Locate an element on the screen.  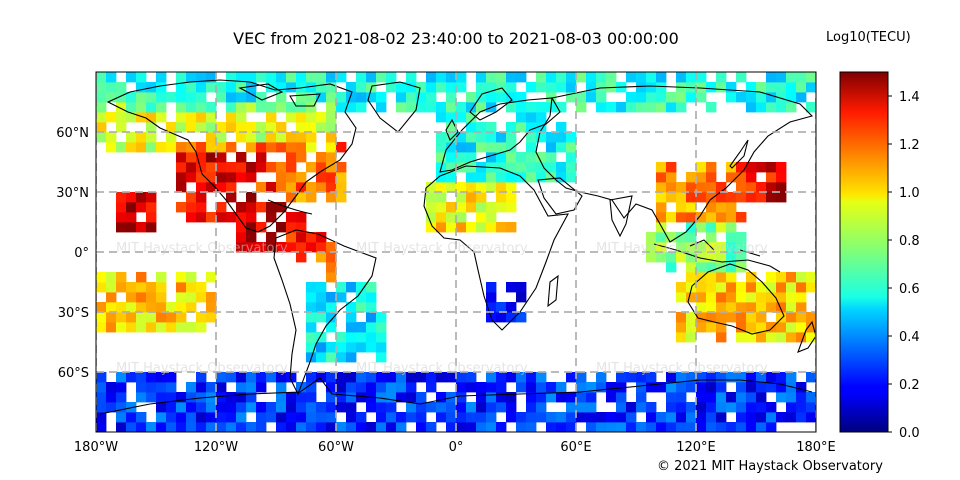
coastline-south-america is located at coordinates (325, 312).